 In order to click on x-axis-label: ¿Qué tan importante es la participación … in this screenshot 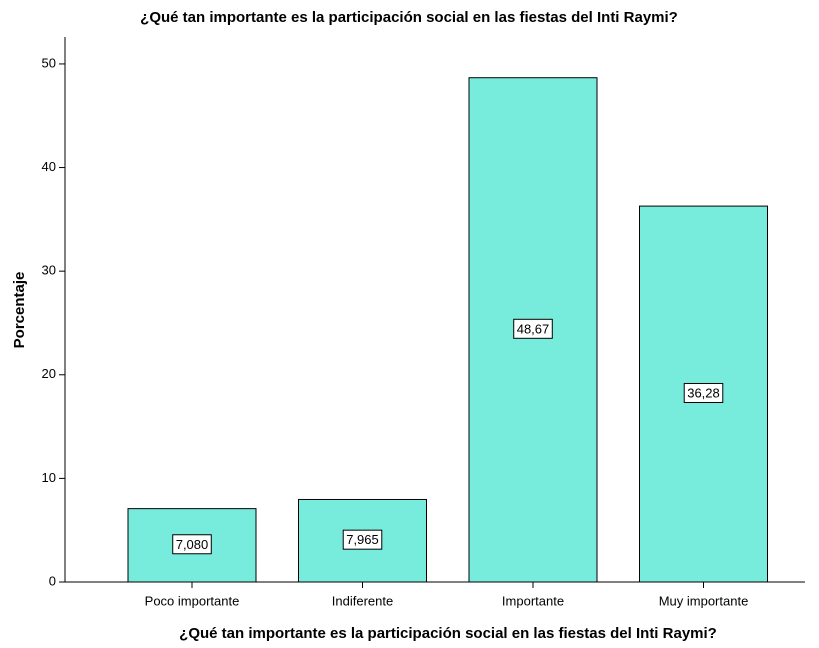, I will do `click(448, 633)`.